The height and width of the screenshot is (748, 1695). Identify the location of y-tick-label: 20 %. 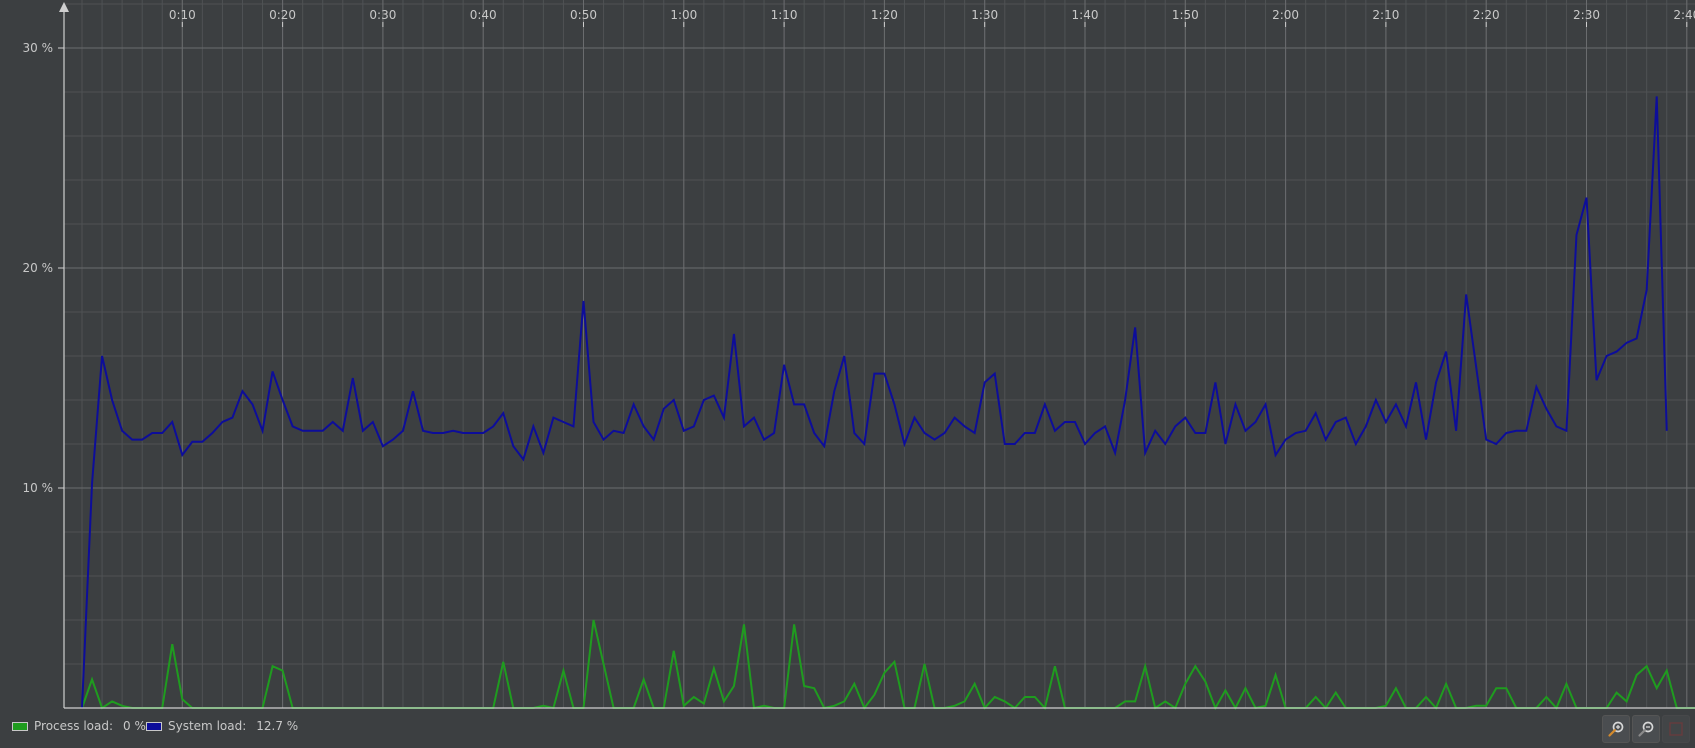
(38, 268).